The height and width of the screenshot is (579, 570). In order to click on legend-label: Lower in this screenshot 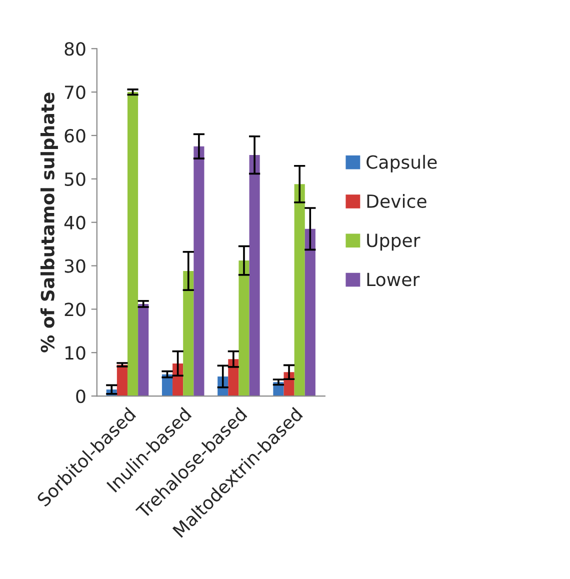, I will do `click(393, 279)`.